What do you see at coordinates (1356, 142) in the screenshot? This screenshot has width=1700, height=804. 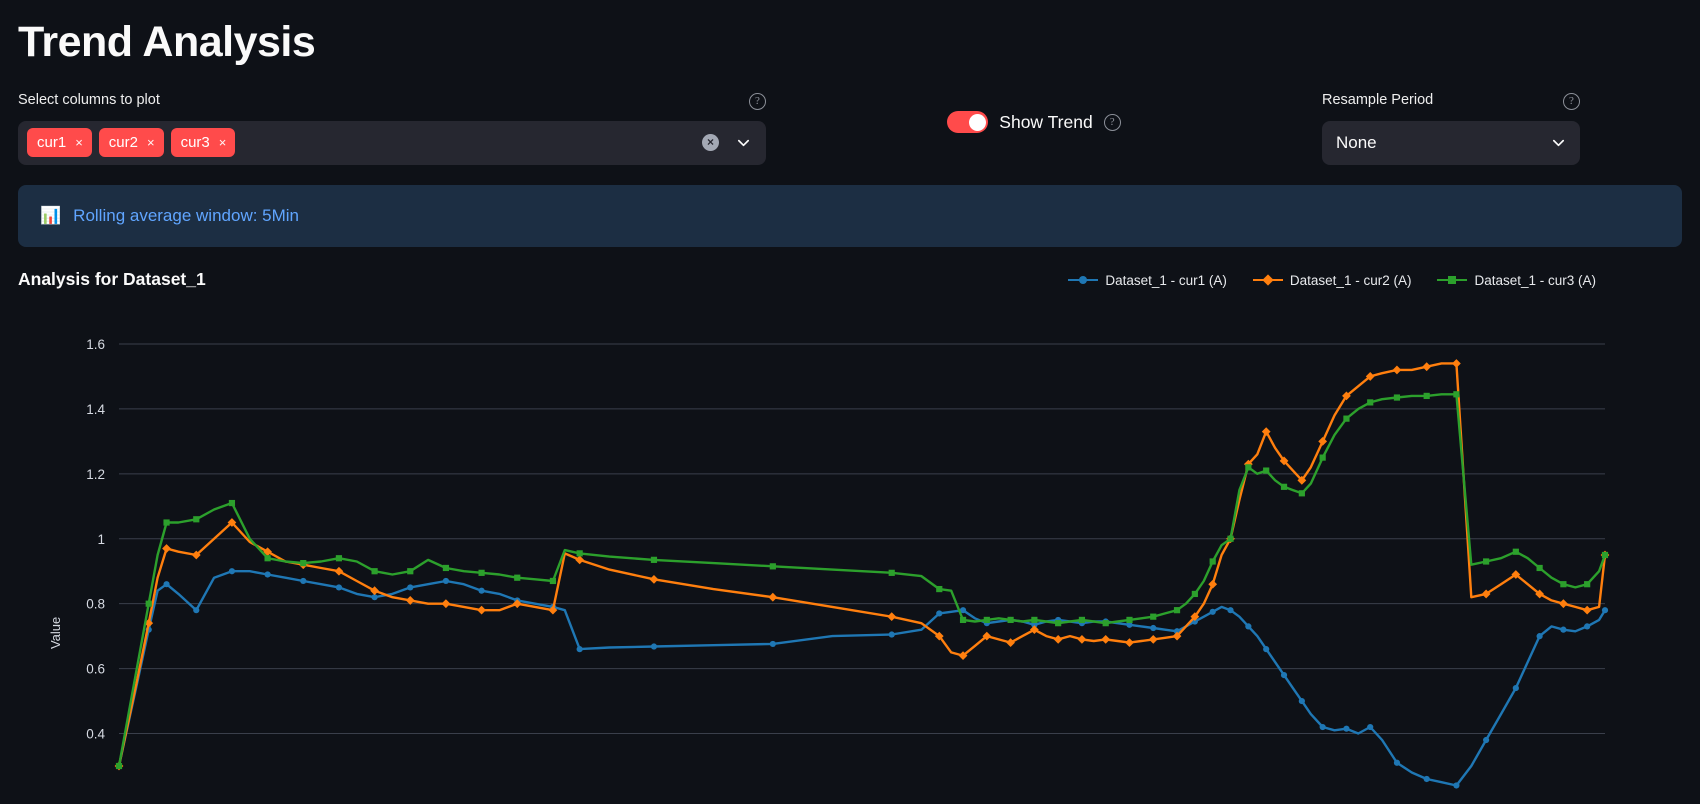 I see `resample-period-value: None` at bounding box center [1356, 142].